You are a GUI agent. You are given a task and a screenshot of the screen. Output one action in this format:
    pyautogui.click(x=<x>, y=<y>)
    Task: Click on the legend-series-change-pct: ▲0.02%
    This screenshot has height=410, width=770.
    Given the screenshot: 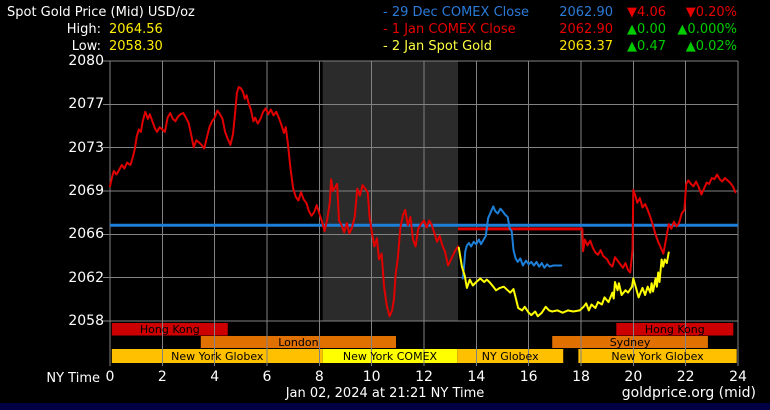 What is the action you would take?
    pyautogui.click(x=711, y=46)
    